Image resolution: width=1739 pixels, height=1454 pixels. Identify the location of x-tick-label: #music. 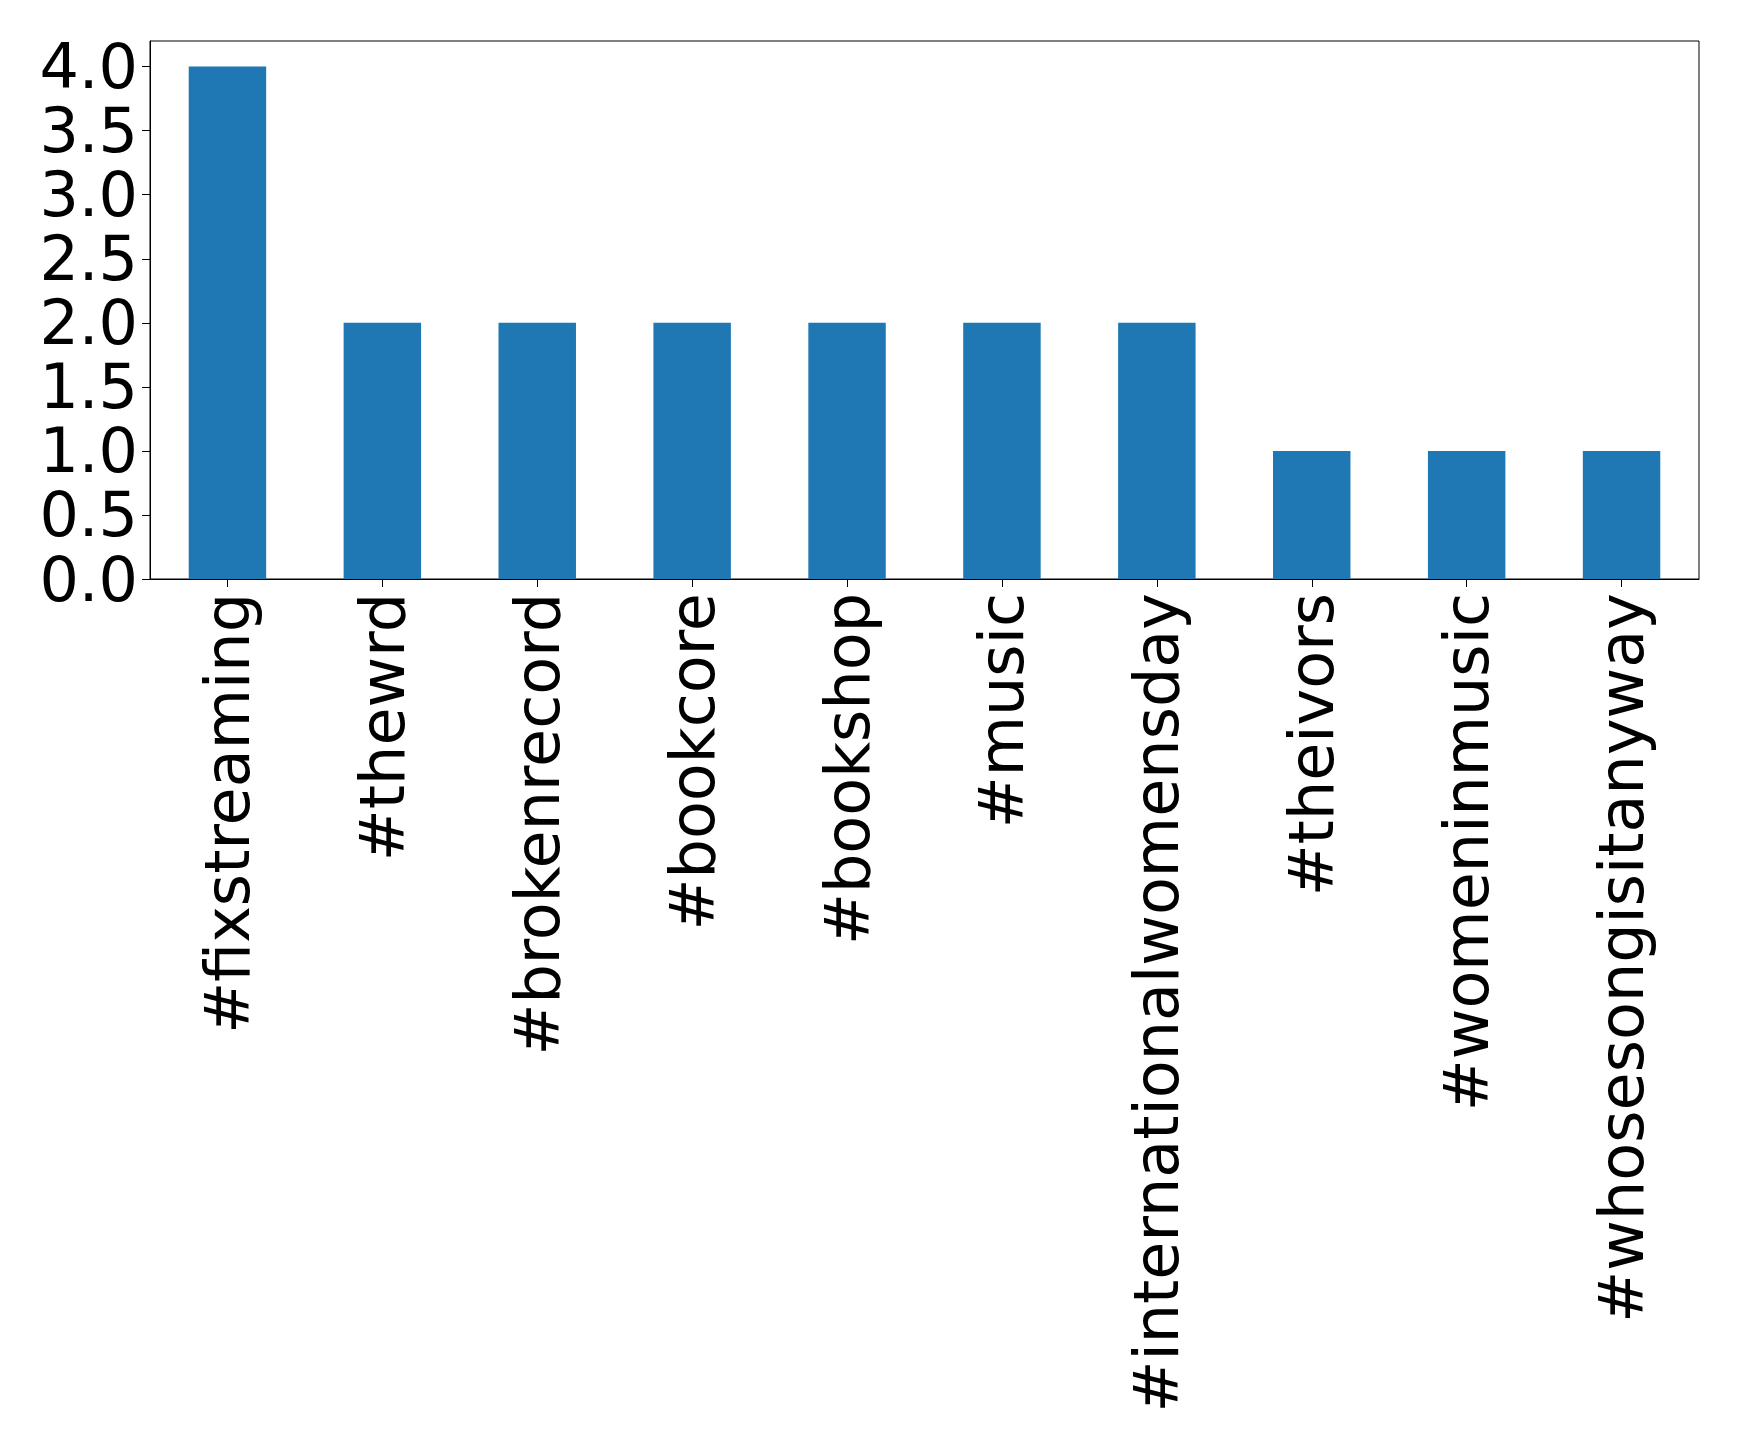
(1002, 711).